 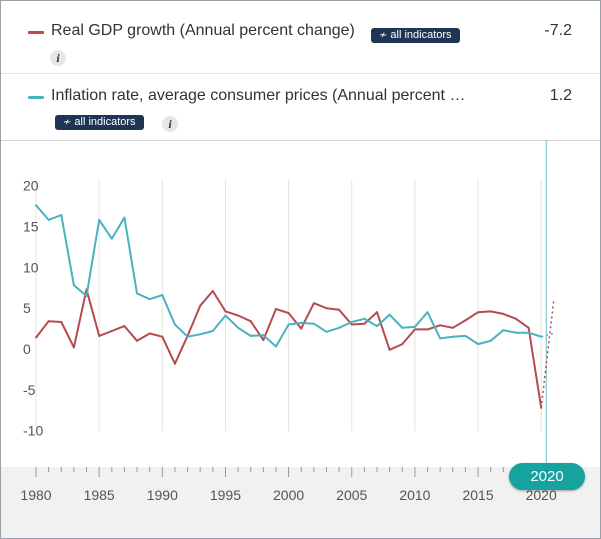 I want to click on x-tick-label-1985: 1985, so click(x=99, y=495).